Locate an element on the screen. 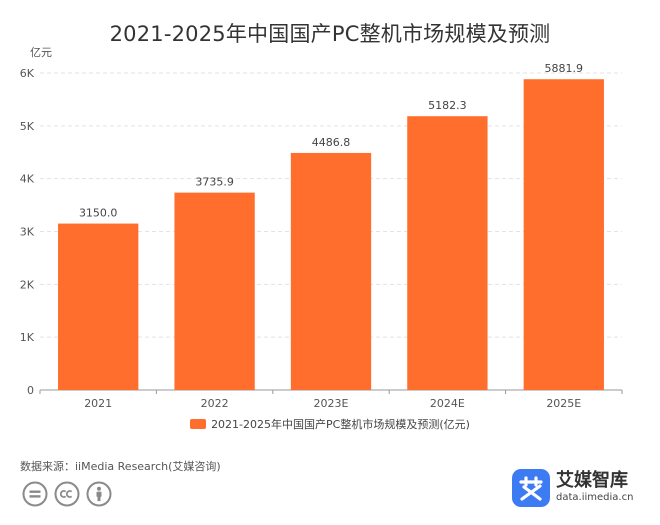  brand-logo: 艾媒智库 data.iimedia.cn is located at coordinates (572, 488).